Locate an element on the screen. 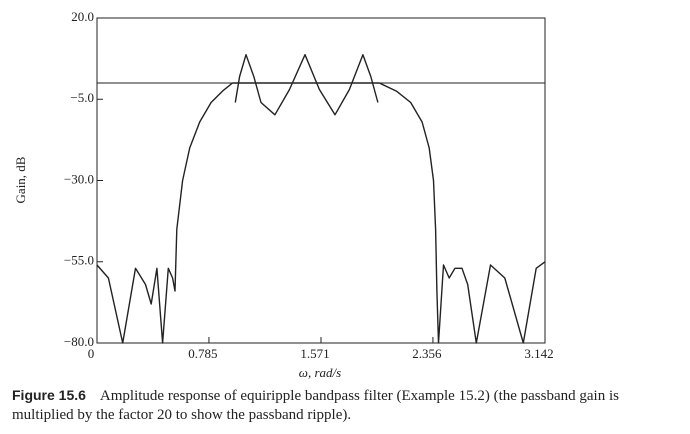 Image resolution: width=690 pixels, height=434 pixels. caption-label: Figure 15.6 is located at coordinates (49, 395).